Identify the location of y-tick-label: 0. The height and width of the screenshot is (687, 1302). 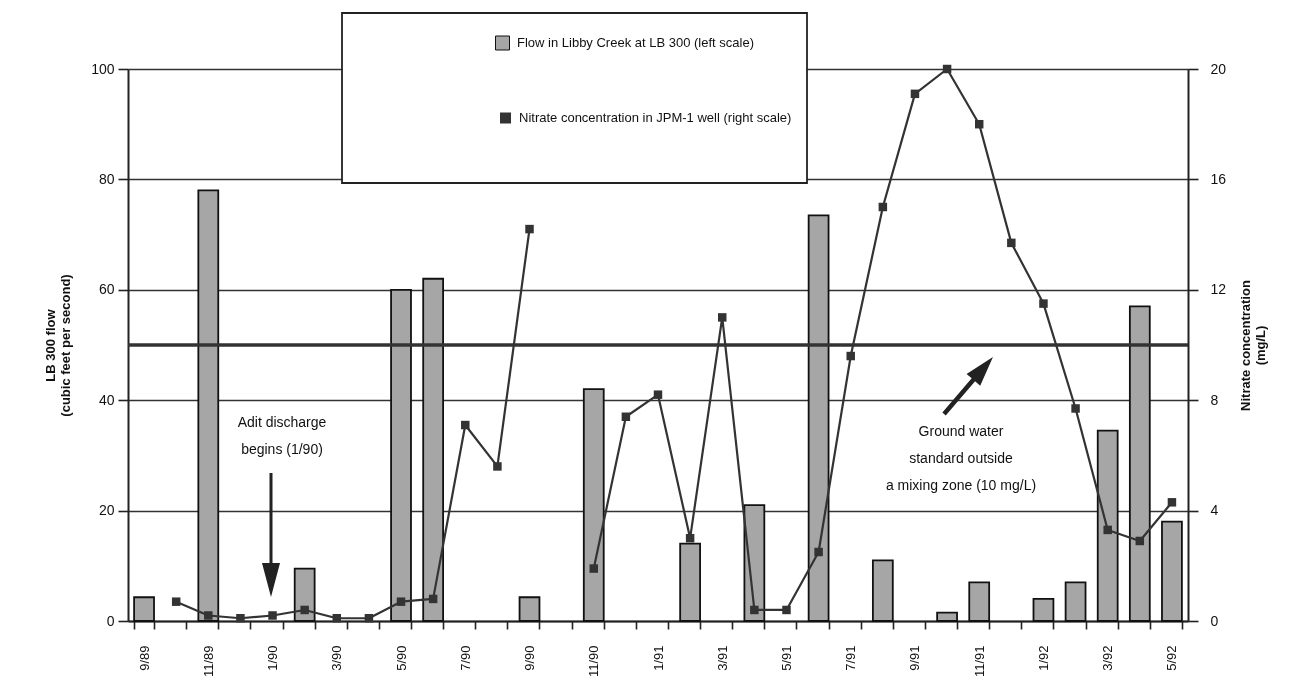
(110, 620).